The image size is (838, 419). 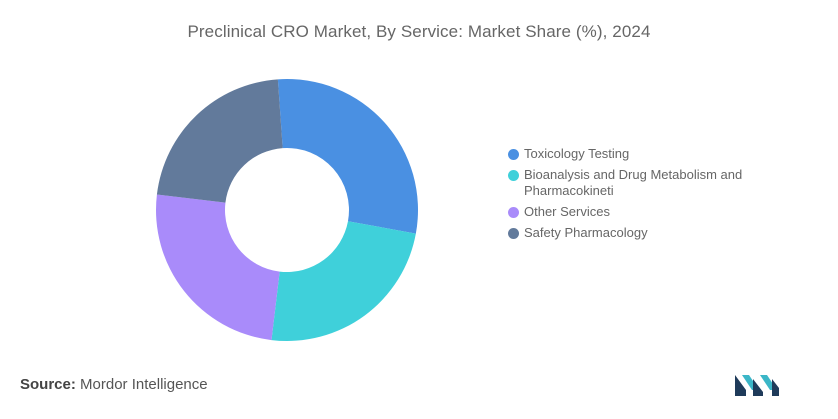 I want to click on mordor-intelligence-logo, so click(x=757, y=385).